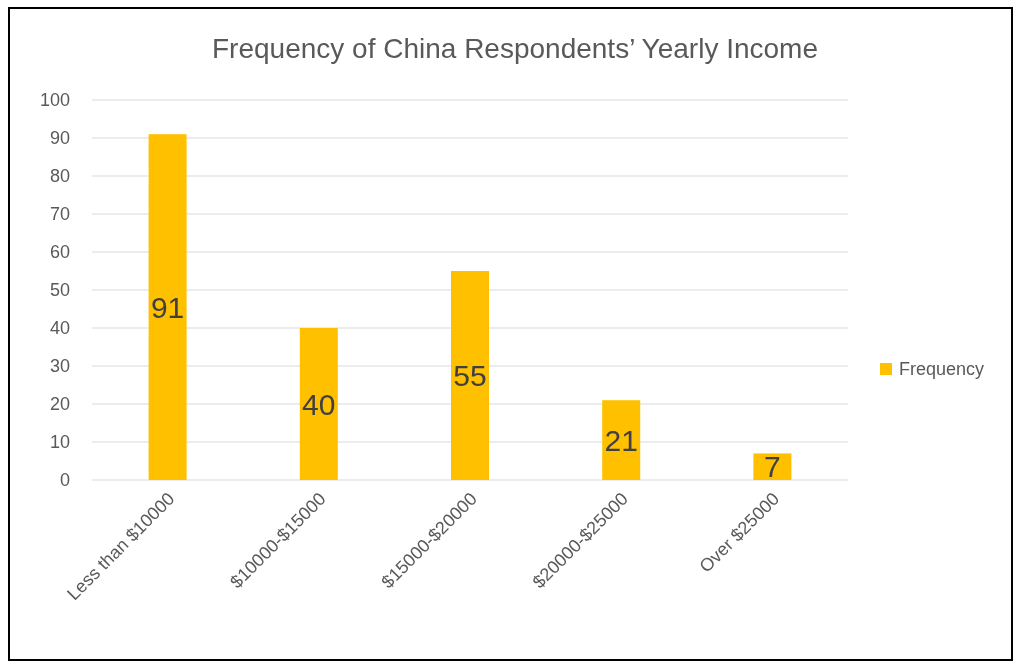 The height and width of the screenshot is (665, 1016). I want to click on data-label: 55, so click(470, 375).